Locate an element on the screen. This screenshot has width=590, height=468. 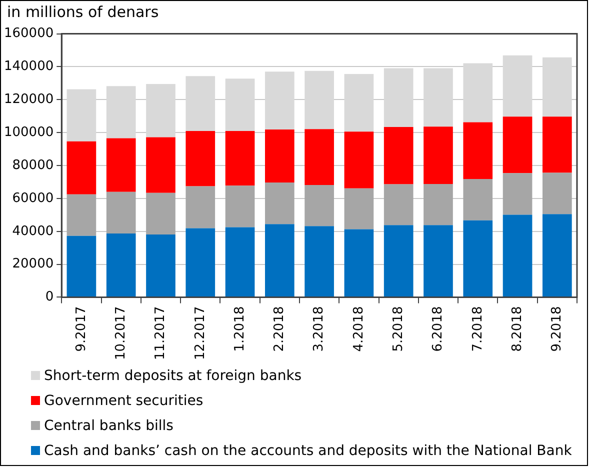
x-tick-label: 10.2017 is located at coordinates (120, 333).